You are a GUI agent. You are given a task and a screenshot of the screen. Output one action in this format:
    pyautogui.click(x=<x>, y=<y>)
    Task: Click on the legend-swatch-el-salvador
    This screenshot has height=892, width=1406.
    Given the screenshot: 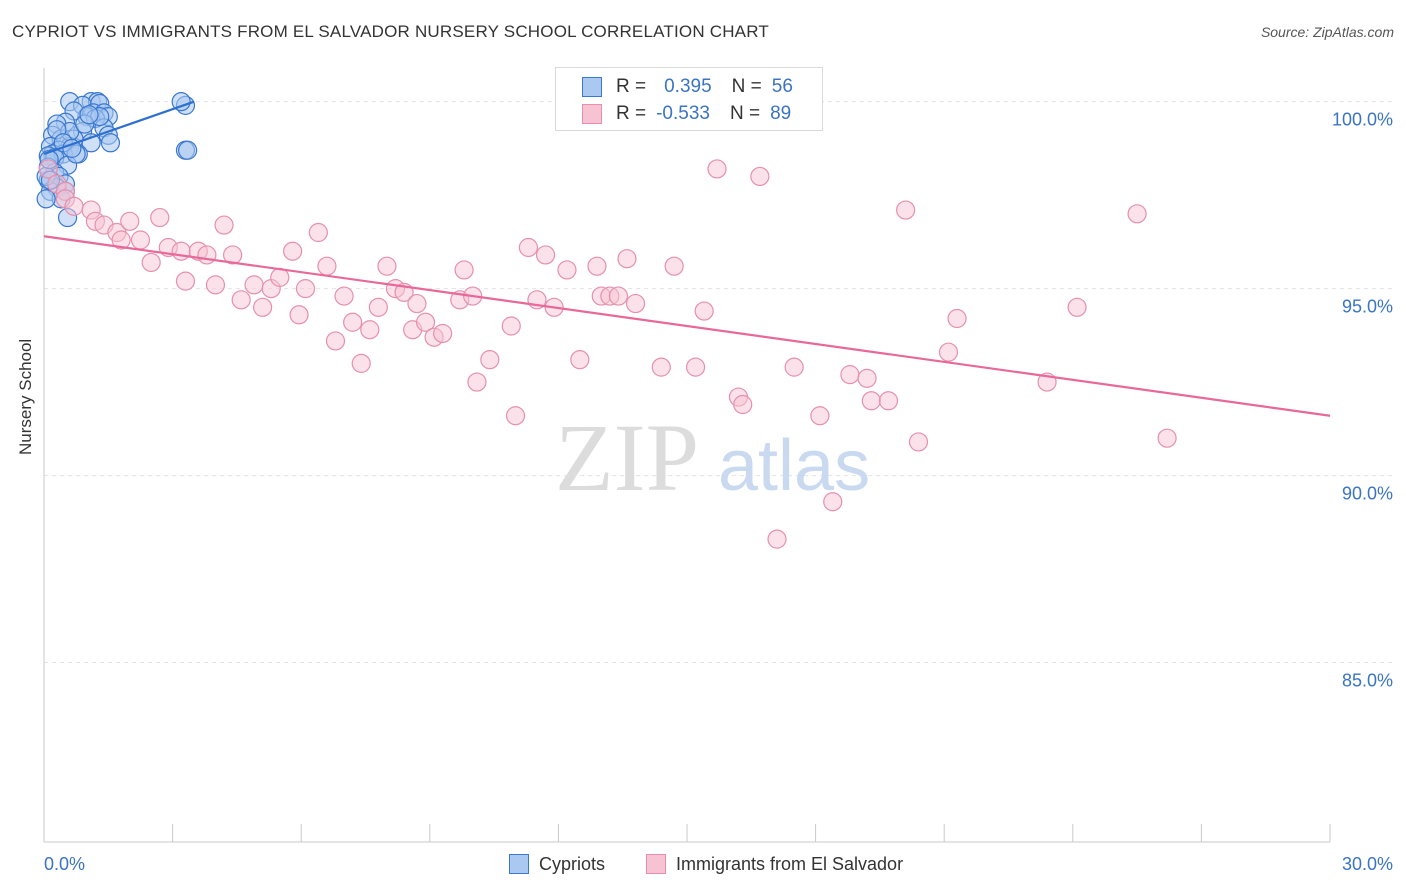 What is the action you would take?
    pyautogui.click(x=592, y=114)
    